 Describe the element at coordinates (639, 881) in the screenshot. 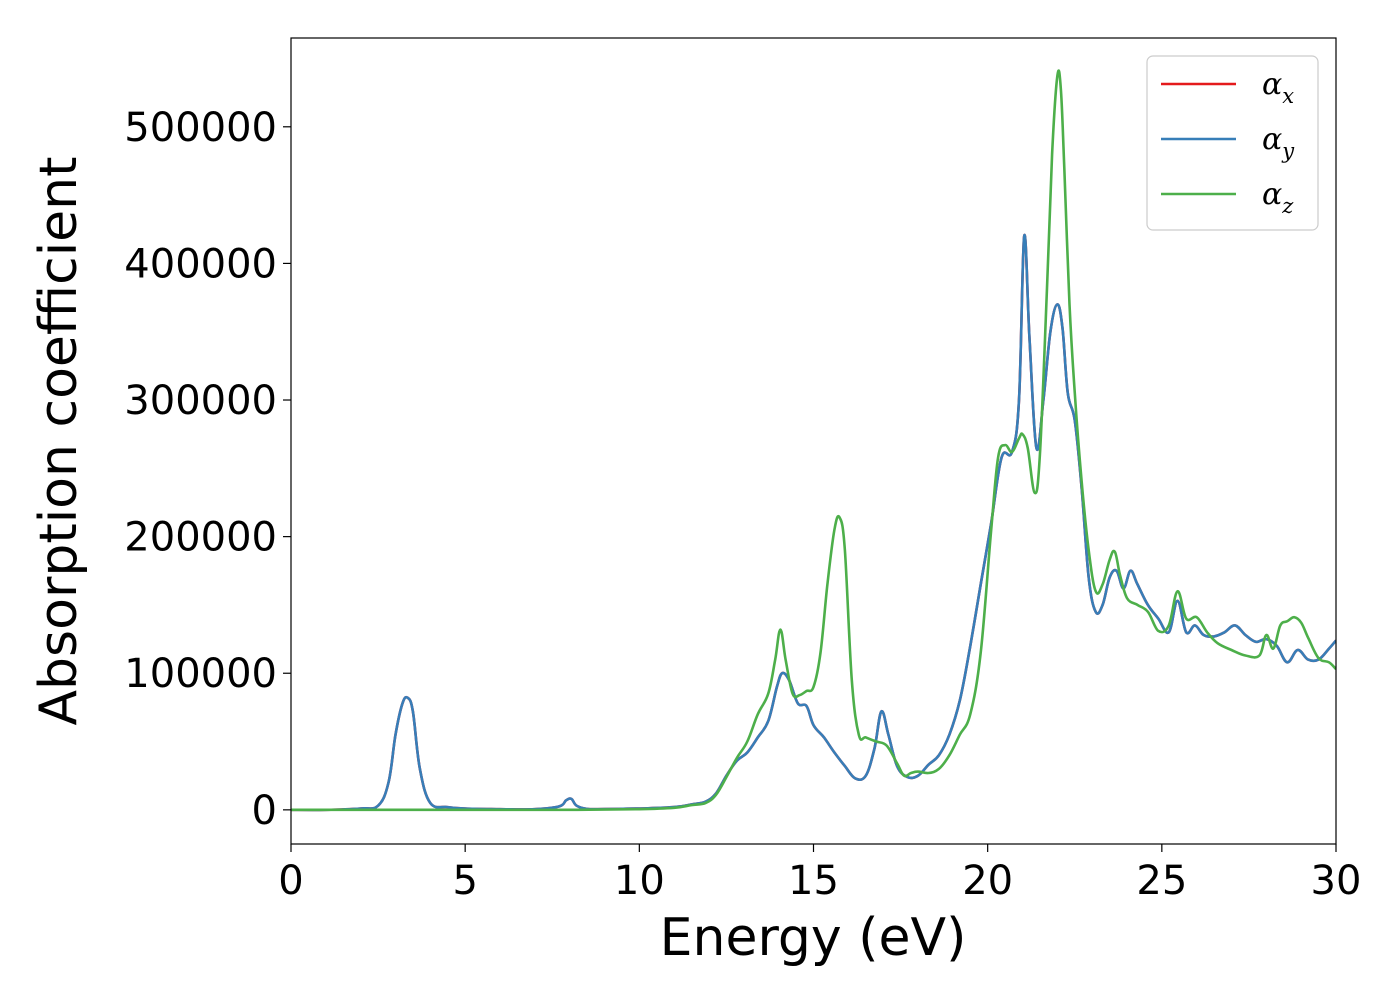

I see `x-tick-label: 10` at that location.